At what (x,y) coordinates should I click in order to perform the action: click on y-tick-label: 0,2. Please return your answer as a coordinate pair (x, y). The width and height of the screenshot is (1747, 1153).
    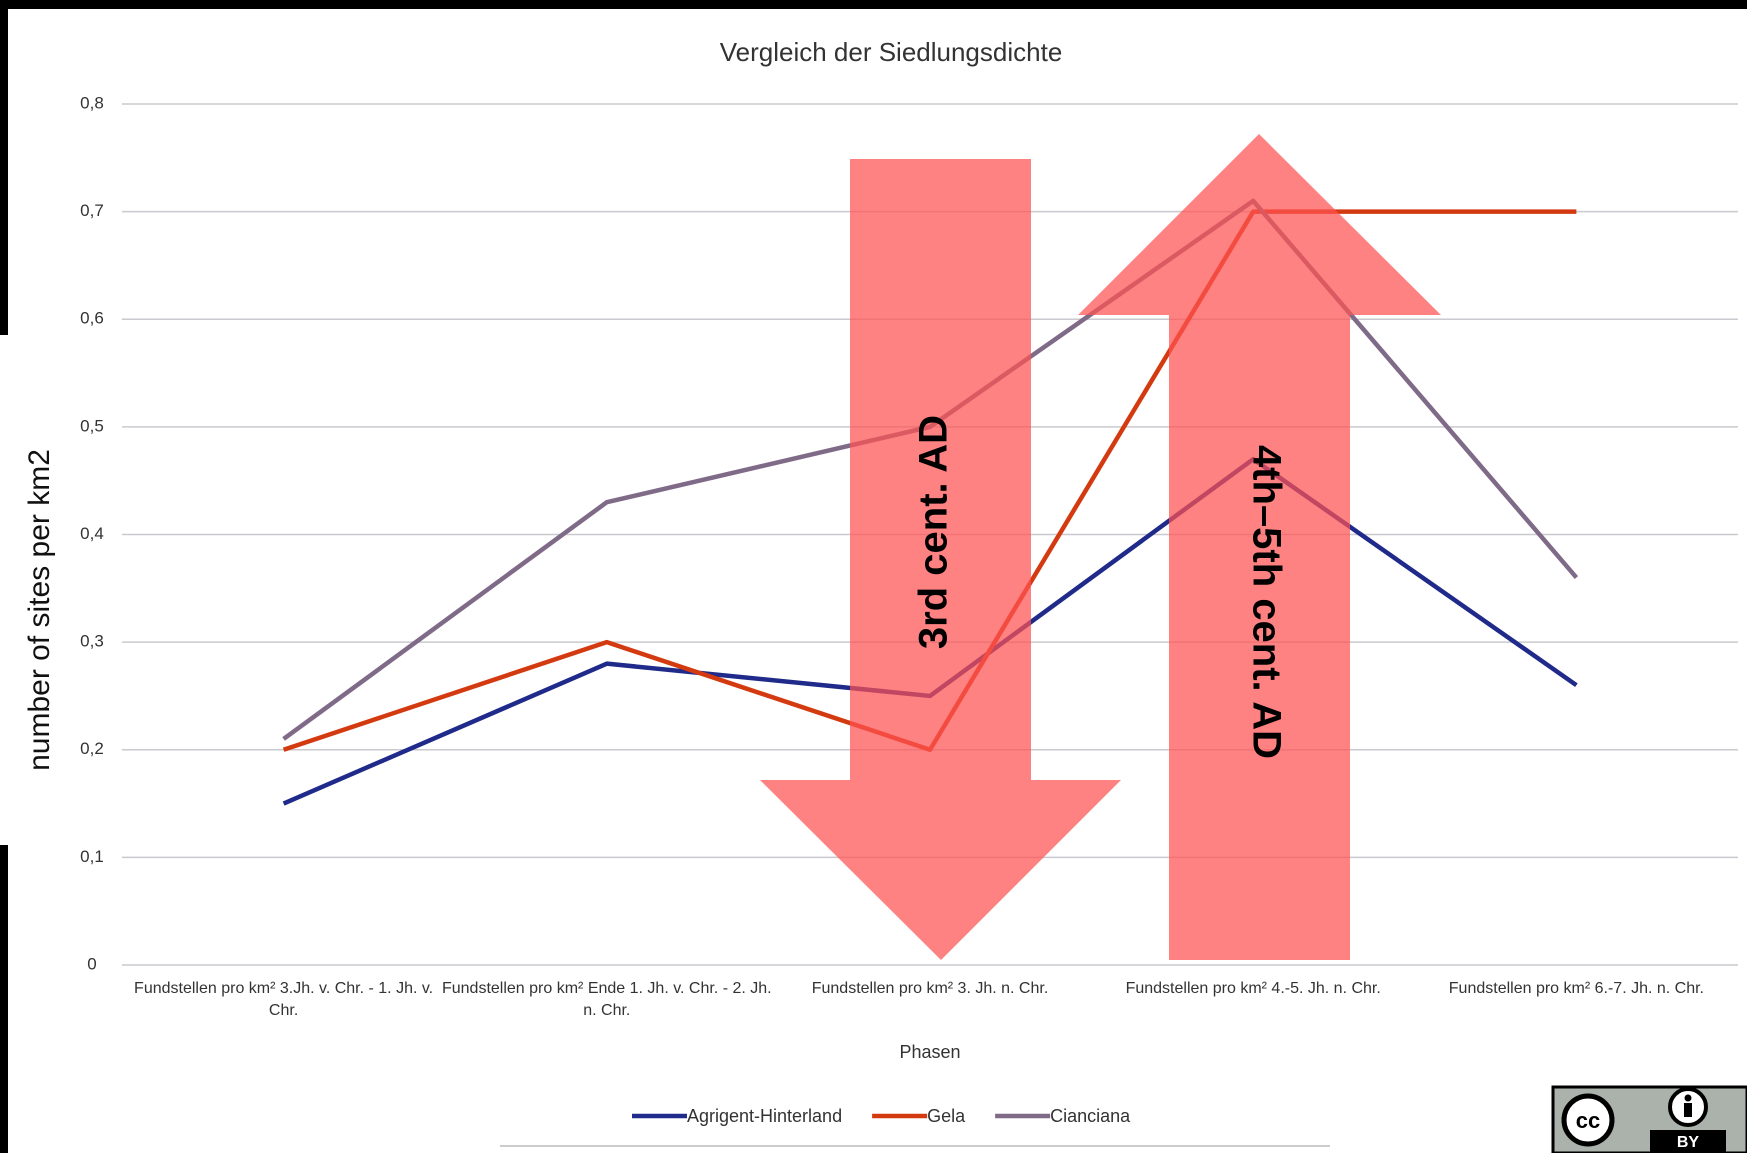
    Looking at the image, I should click on (92, 748).